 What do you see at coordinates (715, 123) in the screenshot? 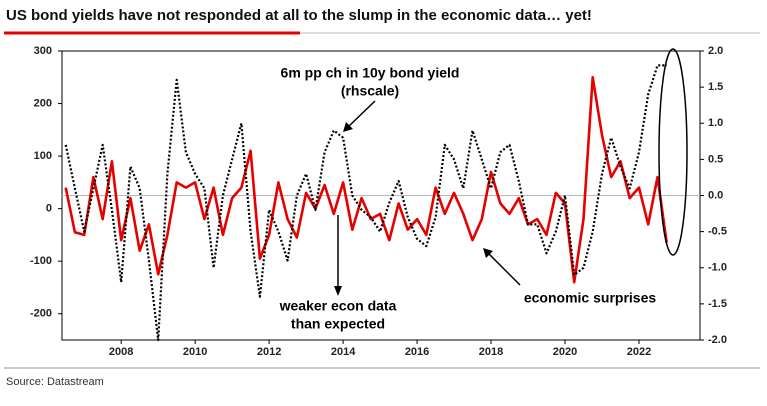
I see `y2-tick-label: 1.0` at bounding box center [715, 123].